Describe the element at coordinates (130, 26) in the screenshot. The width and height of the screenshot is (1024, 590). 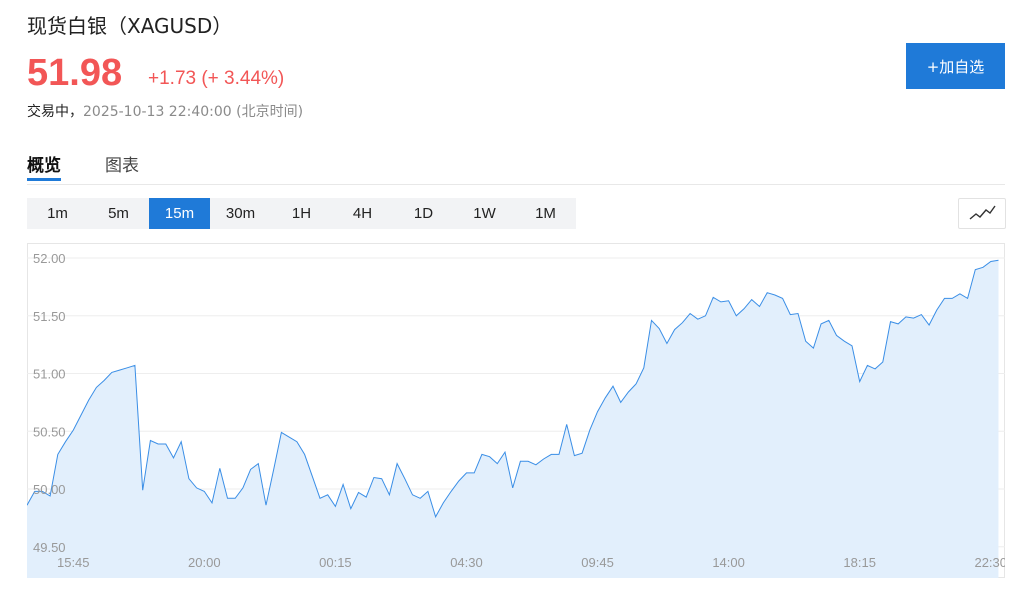
I see `title: 现货白银（XAGUSD）` at that location.